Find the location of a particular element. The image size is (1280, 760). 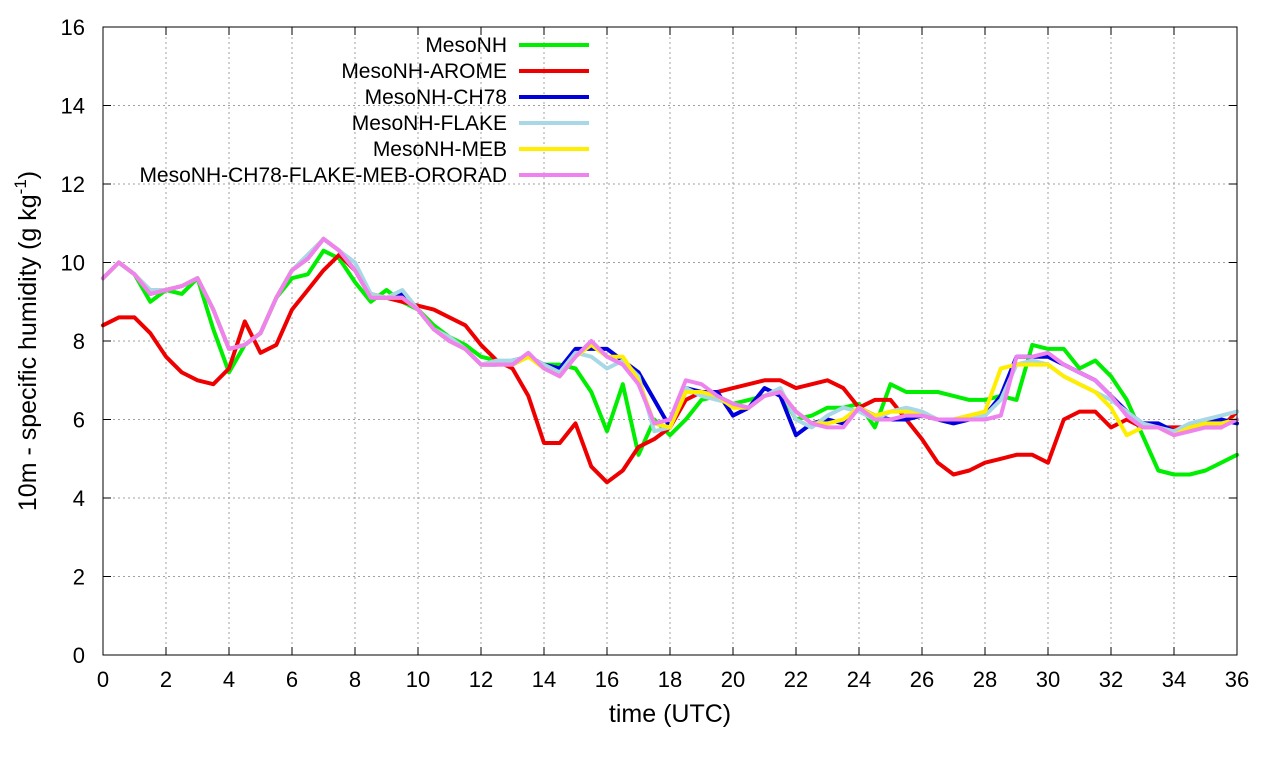

y-axis-label: 10m - specific humidity (g kg-1) is located at coordinates (26, 341).